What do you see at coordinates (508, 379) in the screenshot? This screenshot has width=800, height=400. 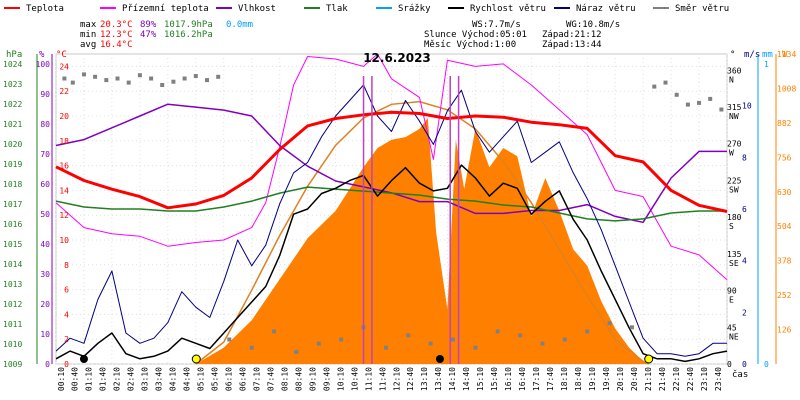 I see `tick-time: 16:10` at bounding box center [508, 379].